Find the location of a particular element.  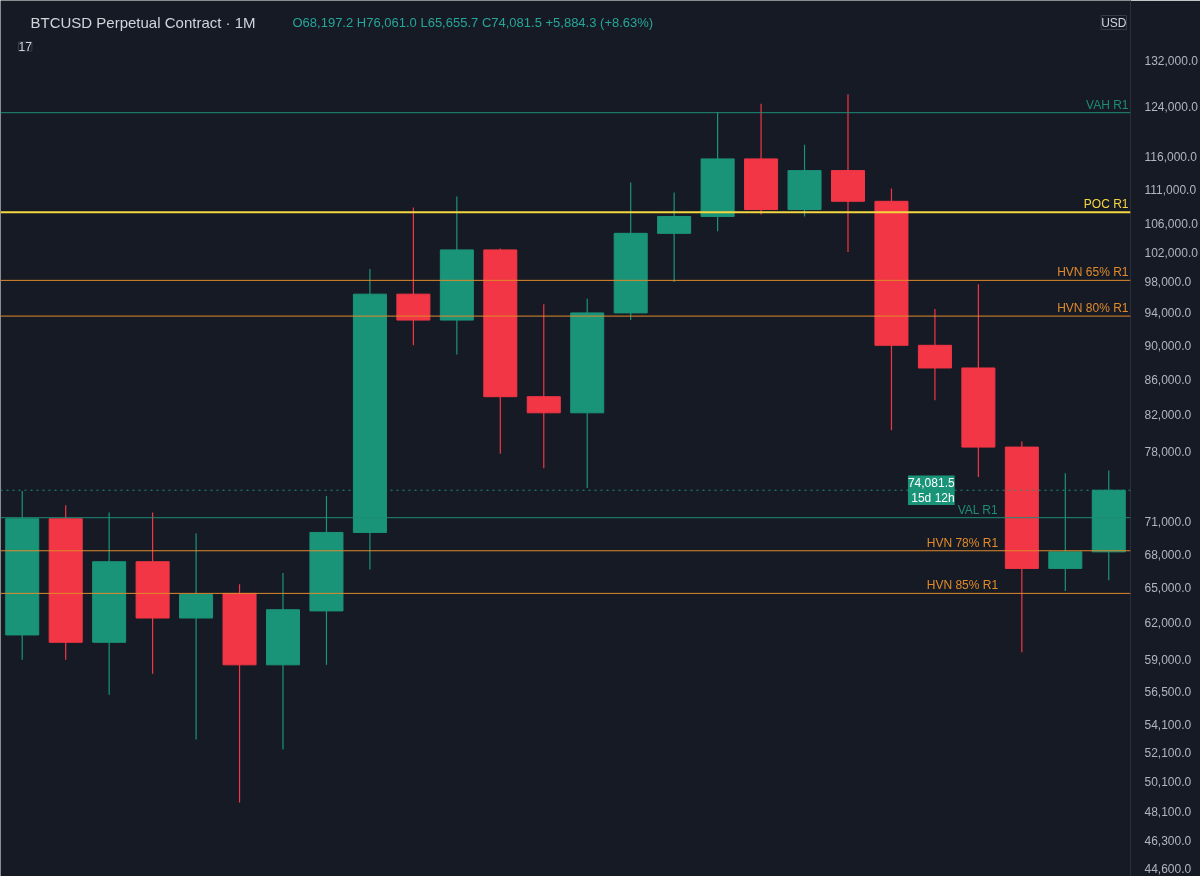

y-tick-label: 62,000.0 is located at coordinates (1168, 623).